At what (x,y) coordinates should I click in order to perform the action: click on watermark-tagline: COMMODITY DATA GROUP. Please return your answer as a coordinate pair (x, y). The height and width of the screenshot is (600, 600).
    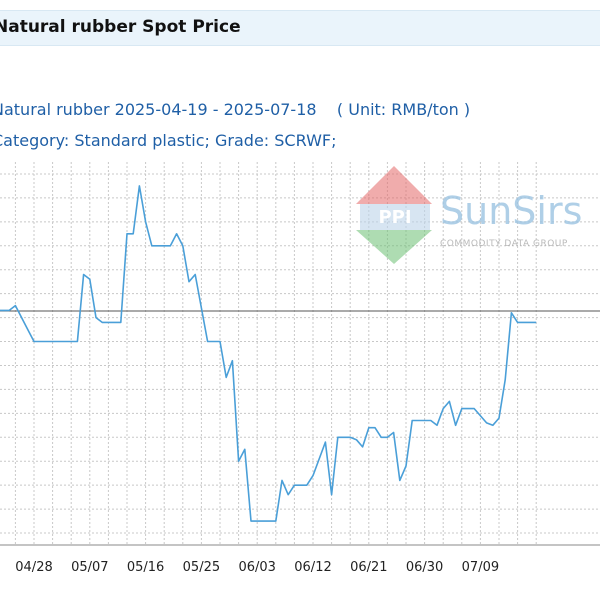
    Looking at the image, I should click on (504, 244).